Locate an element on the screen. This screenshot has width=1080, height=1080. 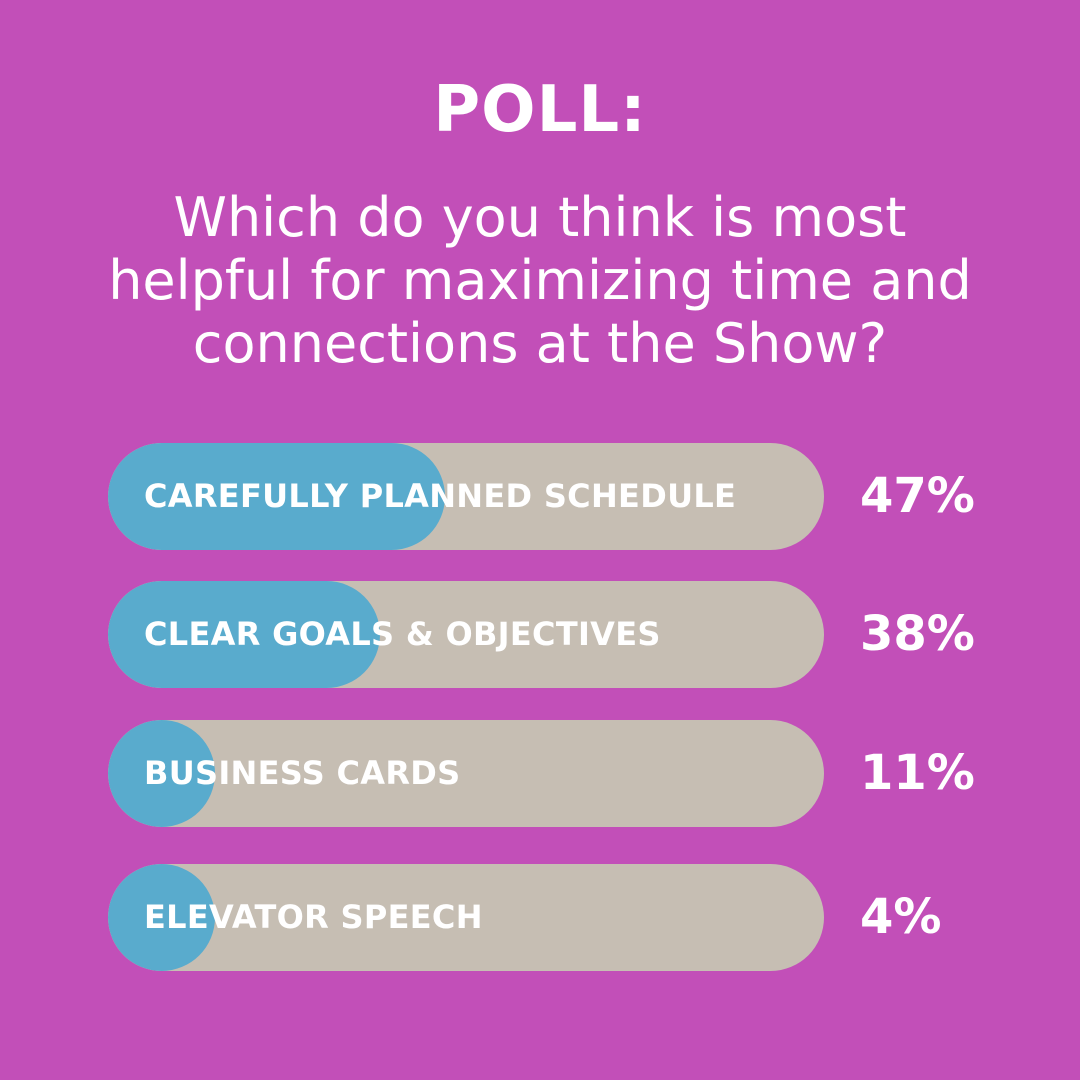
poll-option-label: BUSINESS CARDS is located at coordinates (302, 773).